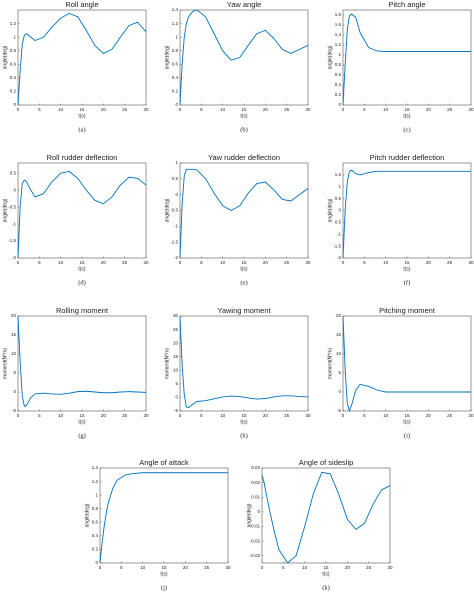 The image size is (474, 593). Describe the element at coordinates (339, 233) in the screenshot. I see `y-tick-label: -1` at that location.